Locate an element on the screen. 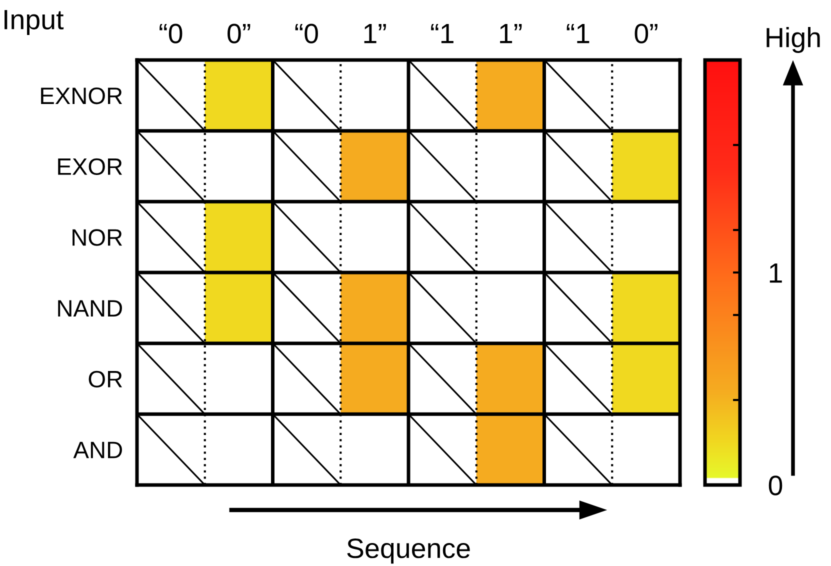 Image resolution: width=831 pixels, height=566 pixels. text: High is located at coordinates (793, 40).